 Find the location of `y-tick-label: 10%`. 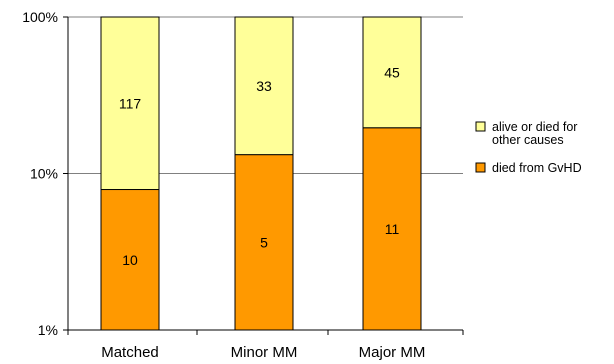

y-tick-label: 10% is located at coordinates (44, 174).